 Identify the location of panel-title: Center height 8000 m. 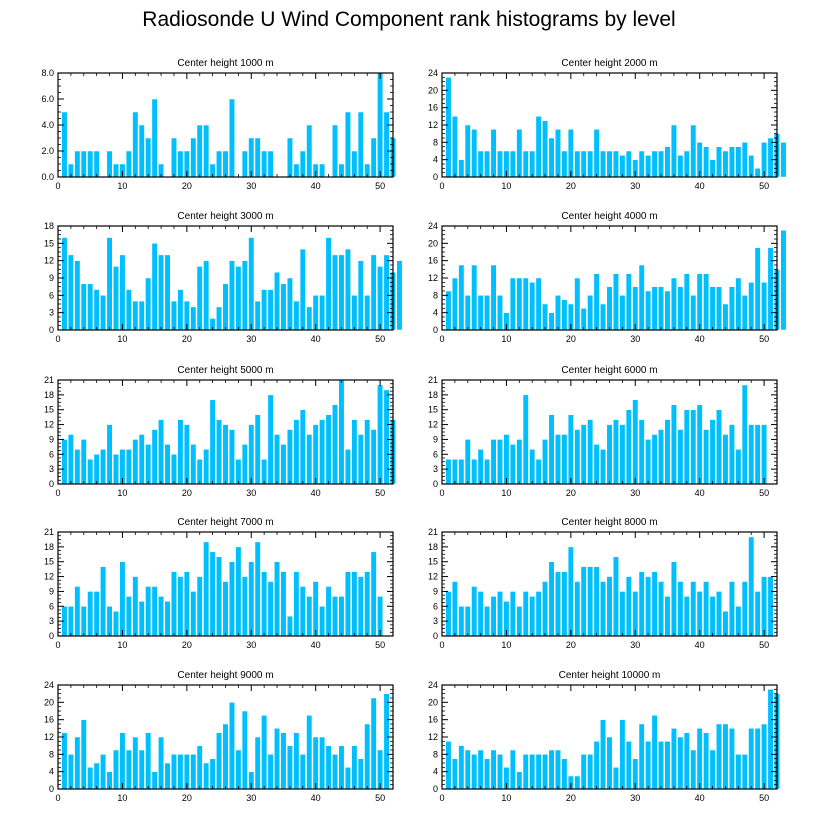
(609, 522).